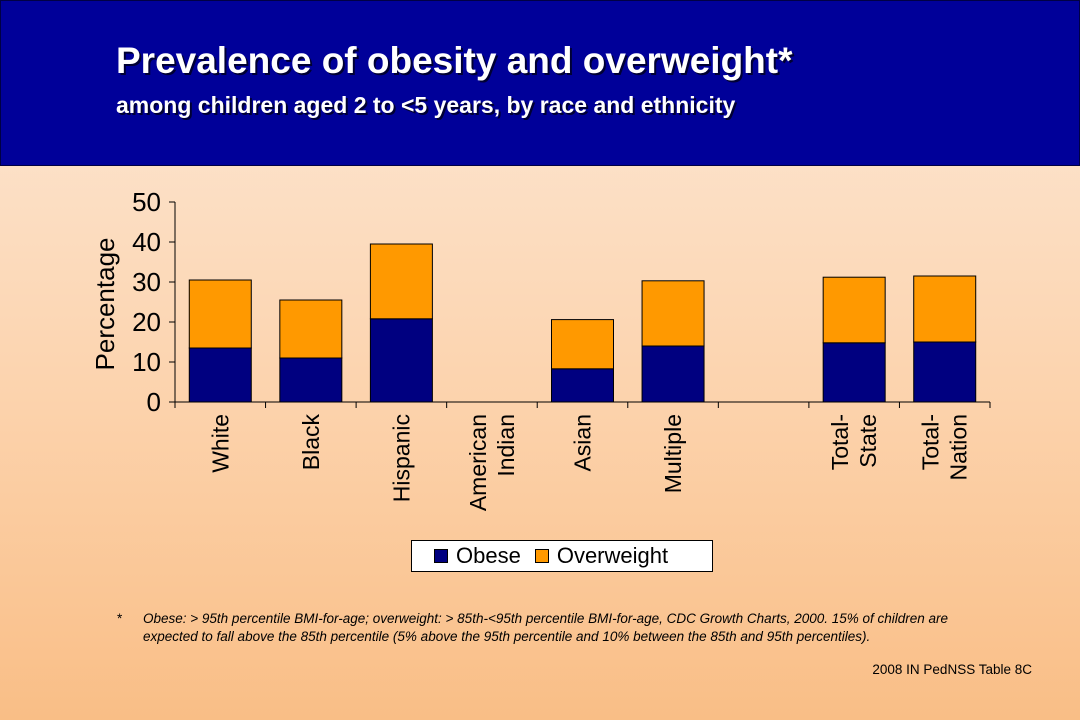 The height and width of the screenshot is (720, 1080). Describe the element at coordinates (401, 360) in the screenshot. I see `bar-obese-hispanic` at that location.